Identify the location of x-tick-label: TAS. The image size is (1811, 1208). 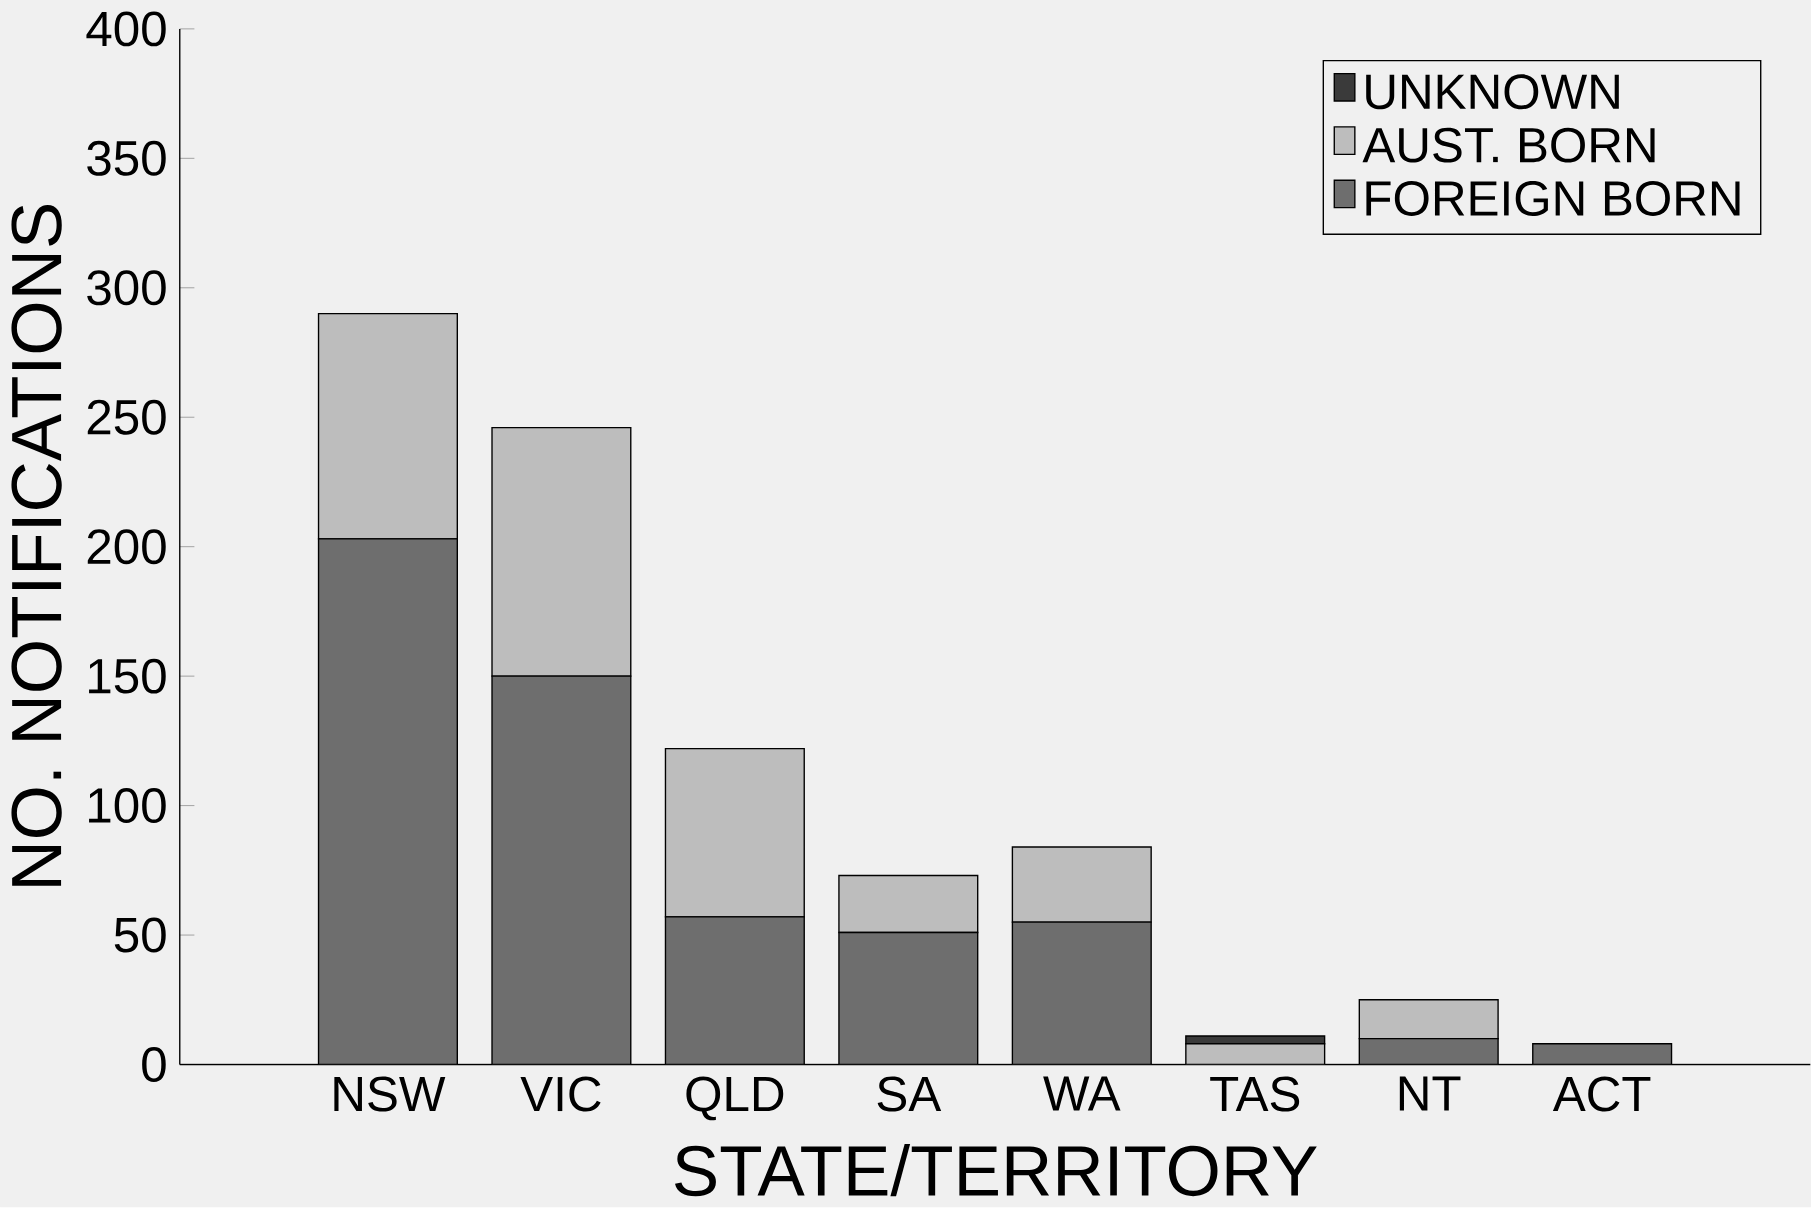
(1255, 1094).